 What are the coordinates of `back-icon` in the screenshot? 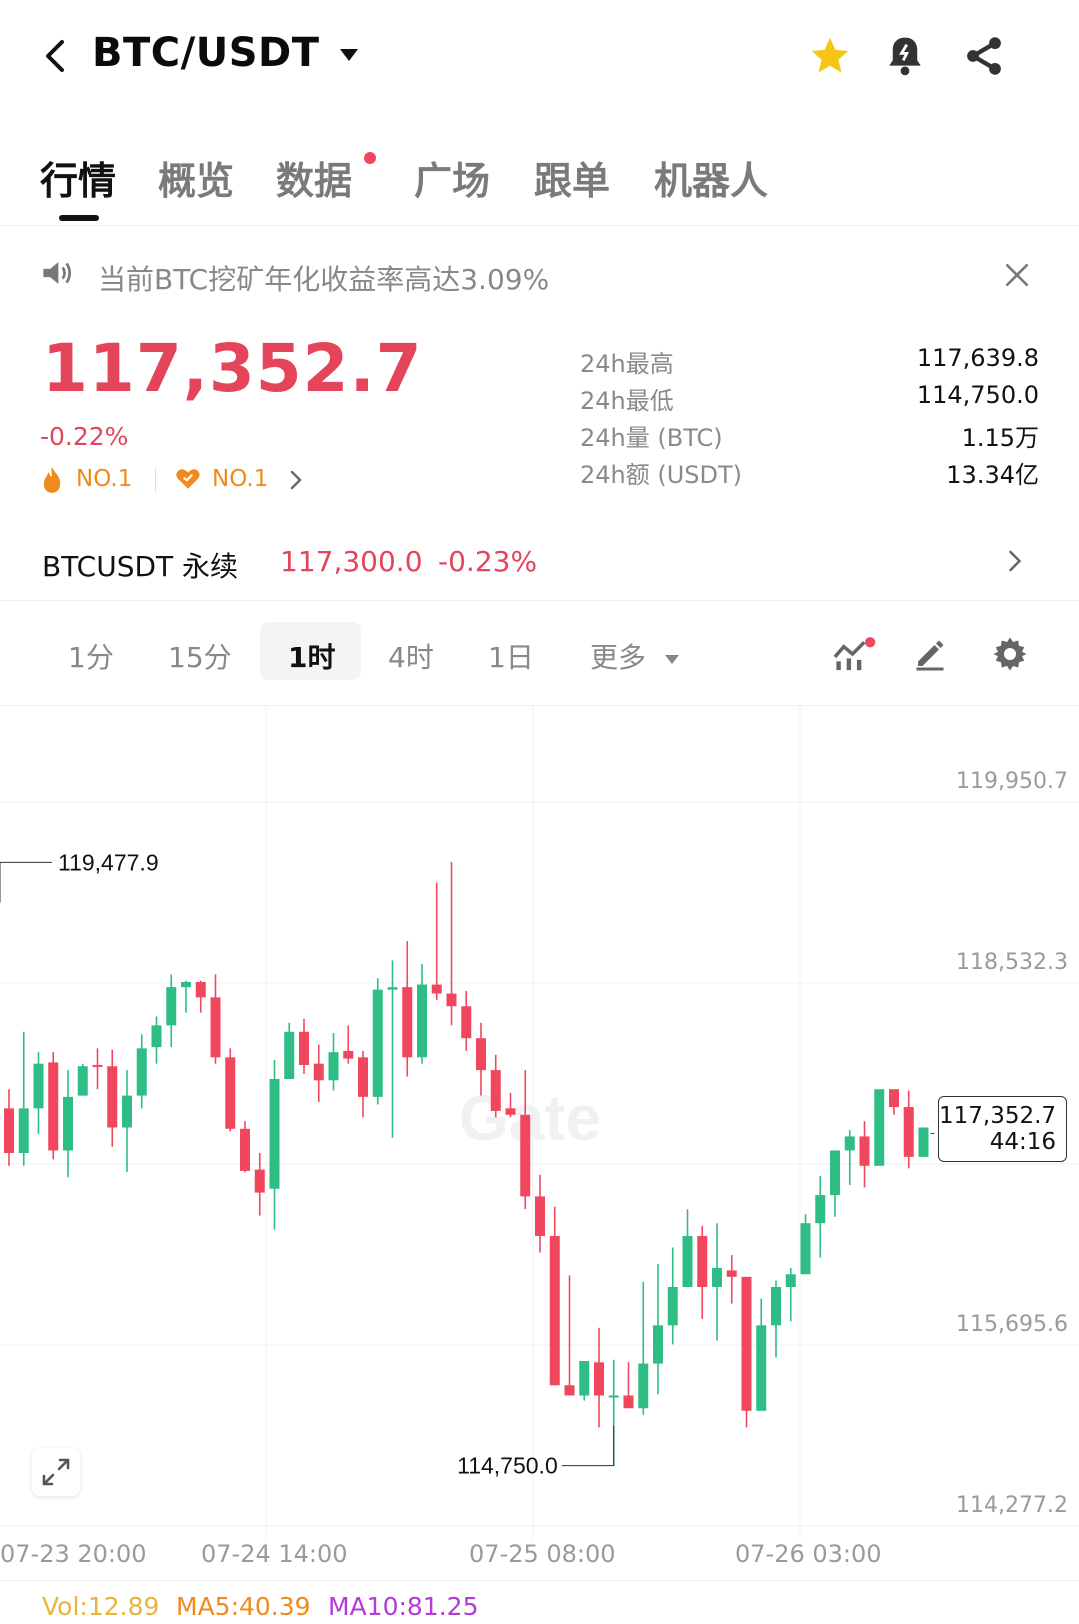 It's located at (55, 56).